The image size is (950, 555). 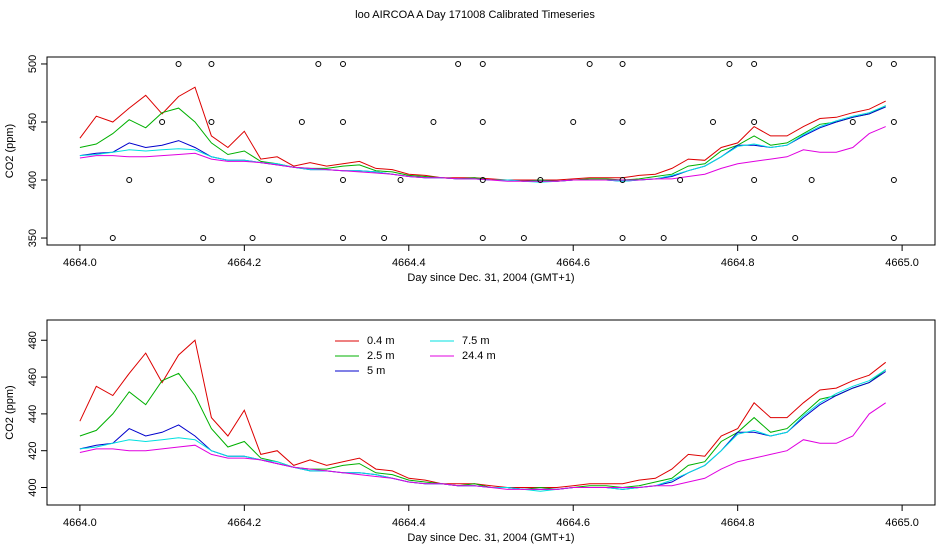 I want to click on legend-label: 2.5 m, so click(x=381, y=356).